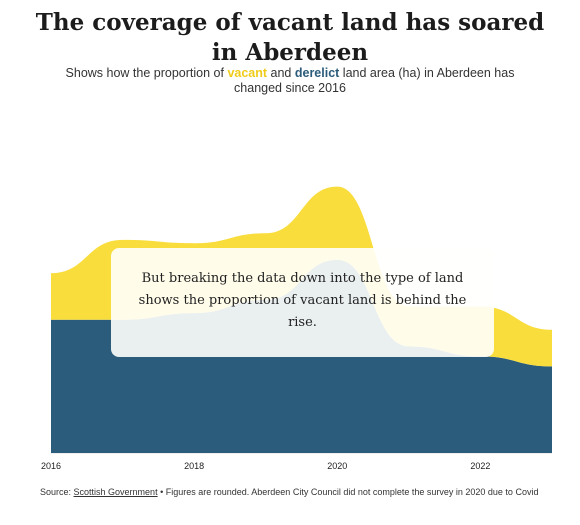 This screenshot has width=580, height=525. Describe the element at coordinates (115, 492) in the screenshot. I see `source-link: Scottish Government` at that location.